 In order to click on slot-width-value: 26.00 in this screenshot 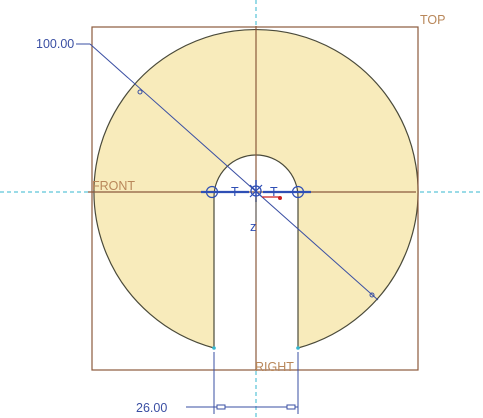, I will do `click(151, 408)`.